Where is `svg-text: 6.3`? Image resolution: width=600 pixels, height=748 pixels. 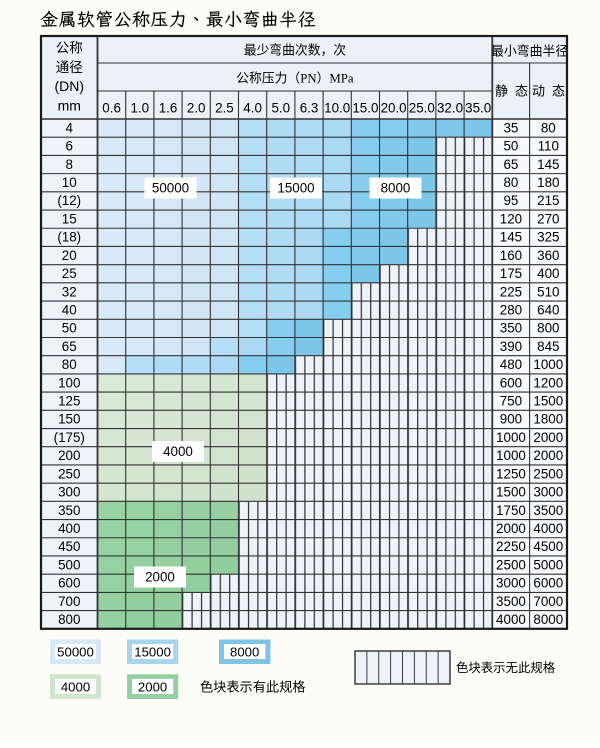
svg-text: 6.3 is located at coordinates (309, 107).